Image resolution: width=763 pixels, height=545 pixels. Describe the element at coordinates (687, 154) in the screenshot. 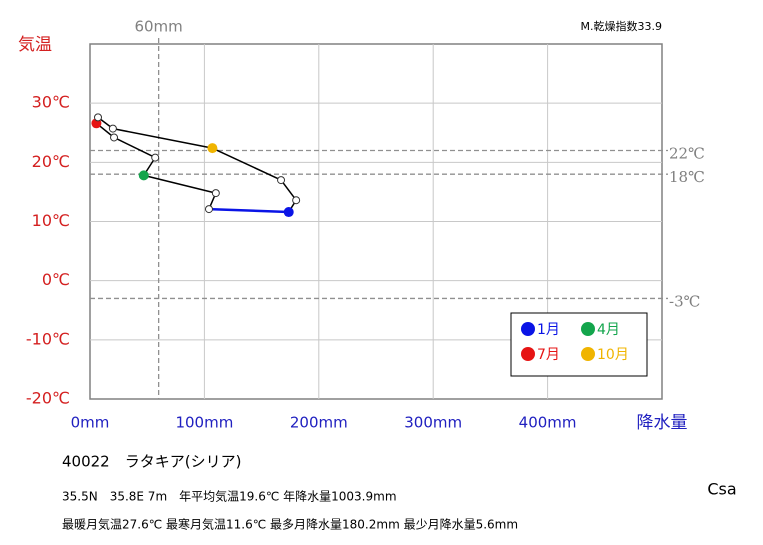

I see `reference-label: 22℃` at that location.